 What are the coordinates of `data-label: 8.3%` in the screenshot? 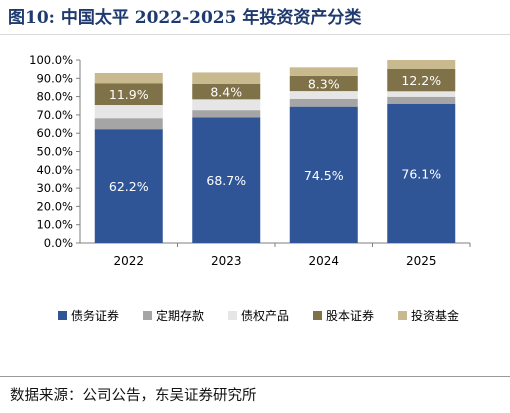 It's located at (324, 84).